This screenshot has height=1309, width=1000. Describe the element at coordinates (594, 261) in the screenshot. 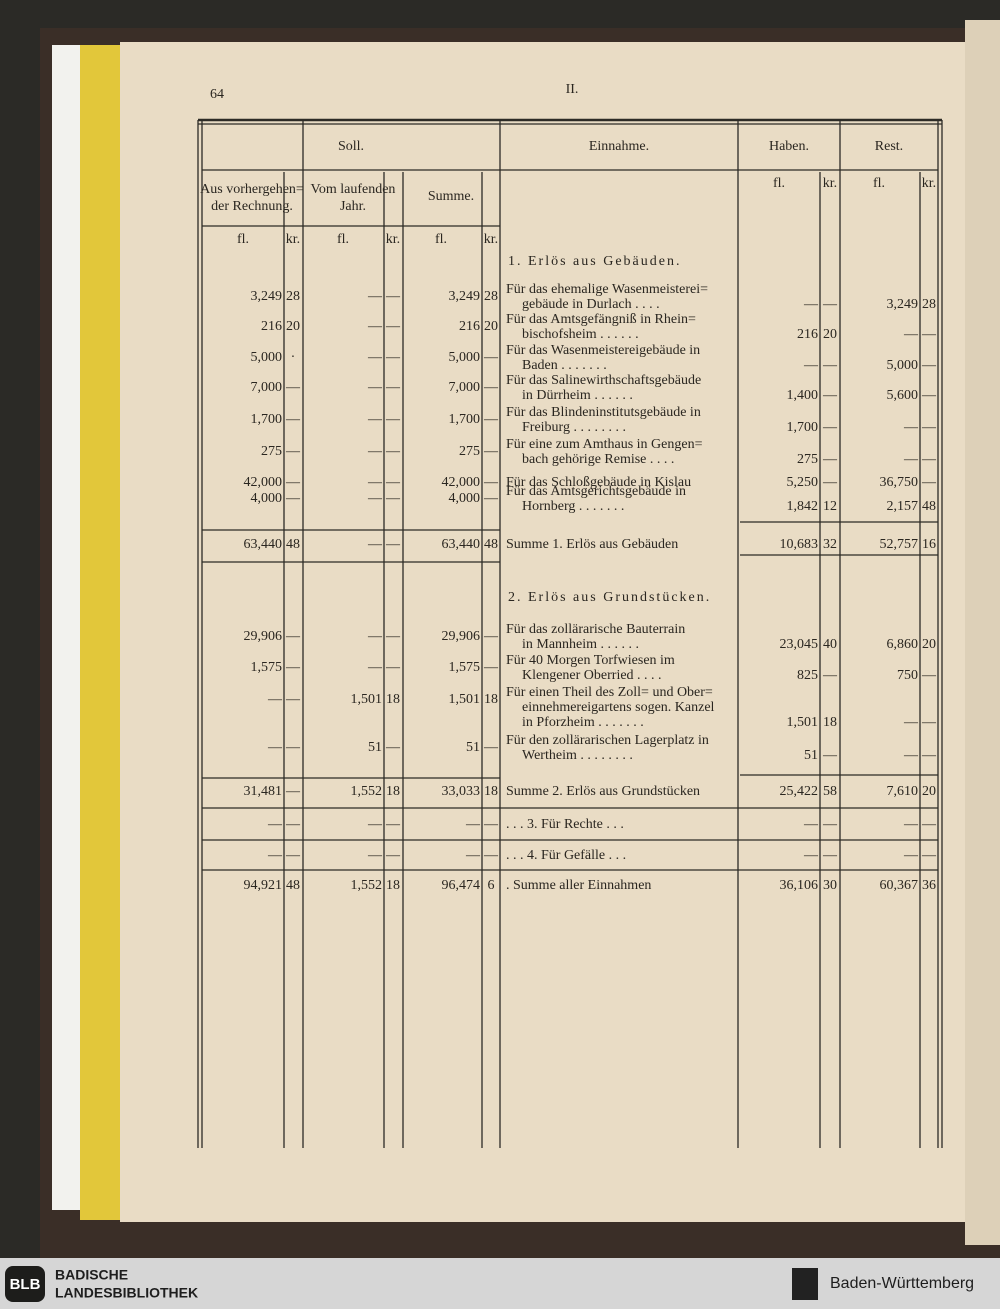

I see `section-heading: 1. Erlös aus Gebäuden.` at that location.